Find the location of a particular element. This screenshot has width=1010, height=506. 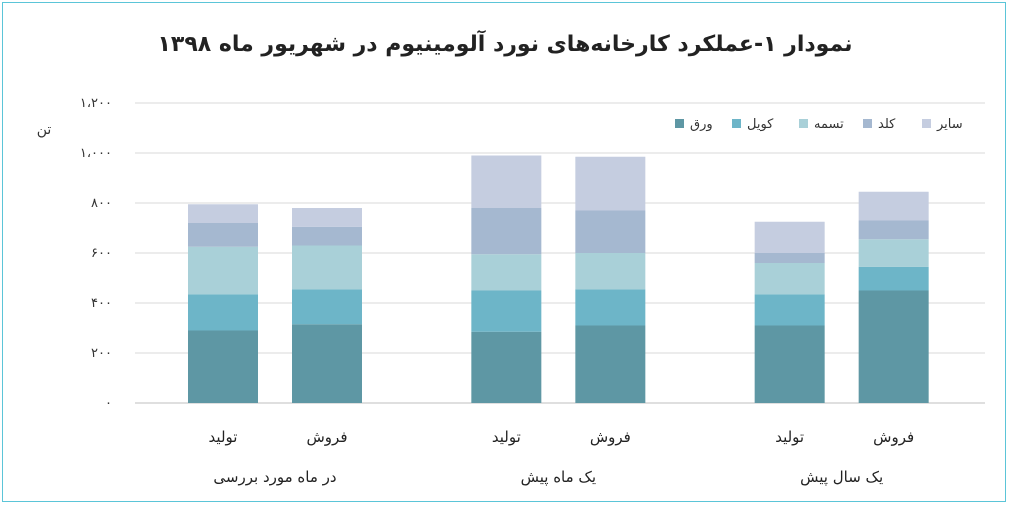

y-tick-label: ۴۰۰ is located at coordinates (101, 303).